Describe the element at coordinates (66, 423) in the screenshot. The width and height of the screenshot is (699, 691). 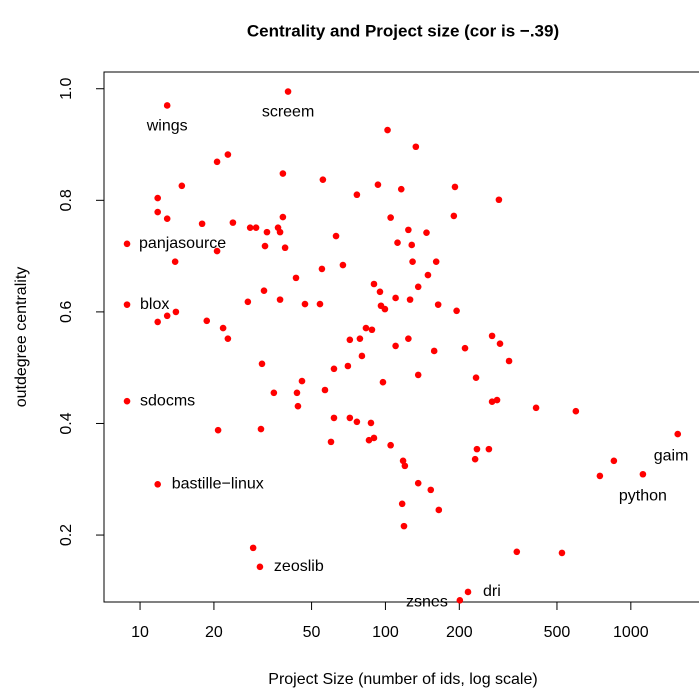
I see `y-tick-label: 0.4` at that location.